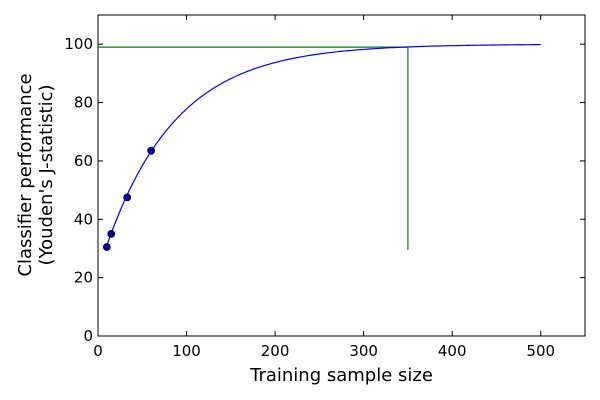 The height and width of the screenshot is (400, 600). Describe the element at coordinates (83, 219) in the screenshot. I see `y-tick-label: 40` at that location.